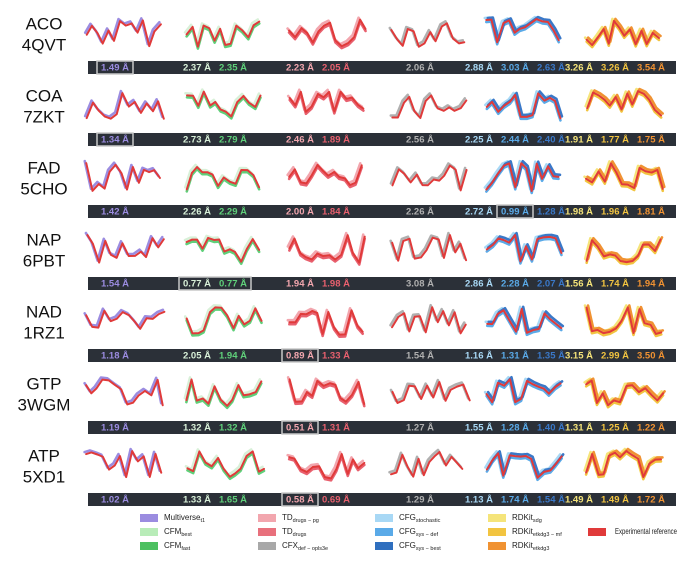 This screenshot has height=575, width=680. I want to click on rmsd-value: 0.51 Å, so click(300, 428).